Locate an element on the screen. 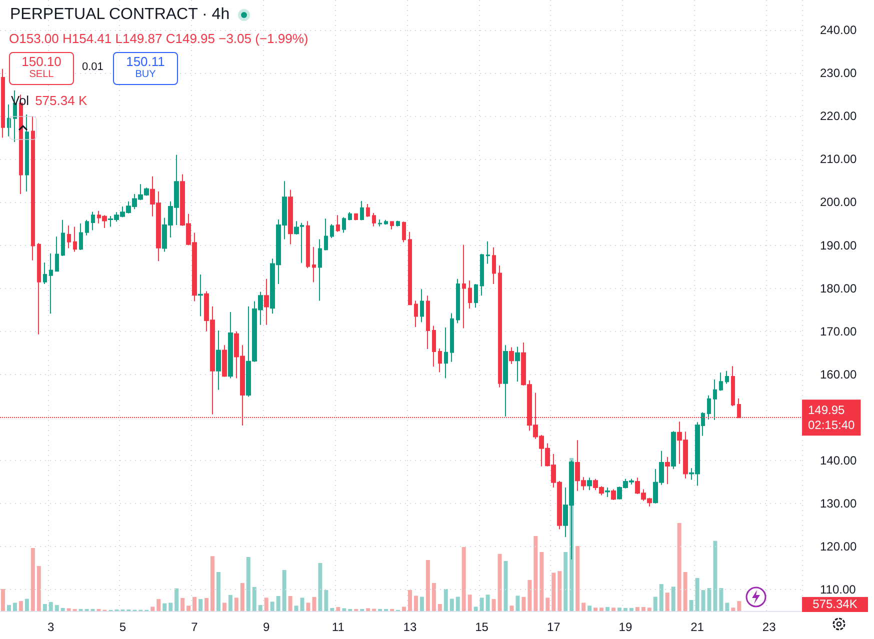 The width and height of the screenshot is (874, 639). ref-line-label: 149.95 is located at coordinates (827, 410).